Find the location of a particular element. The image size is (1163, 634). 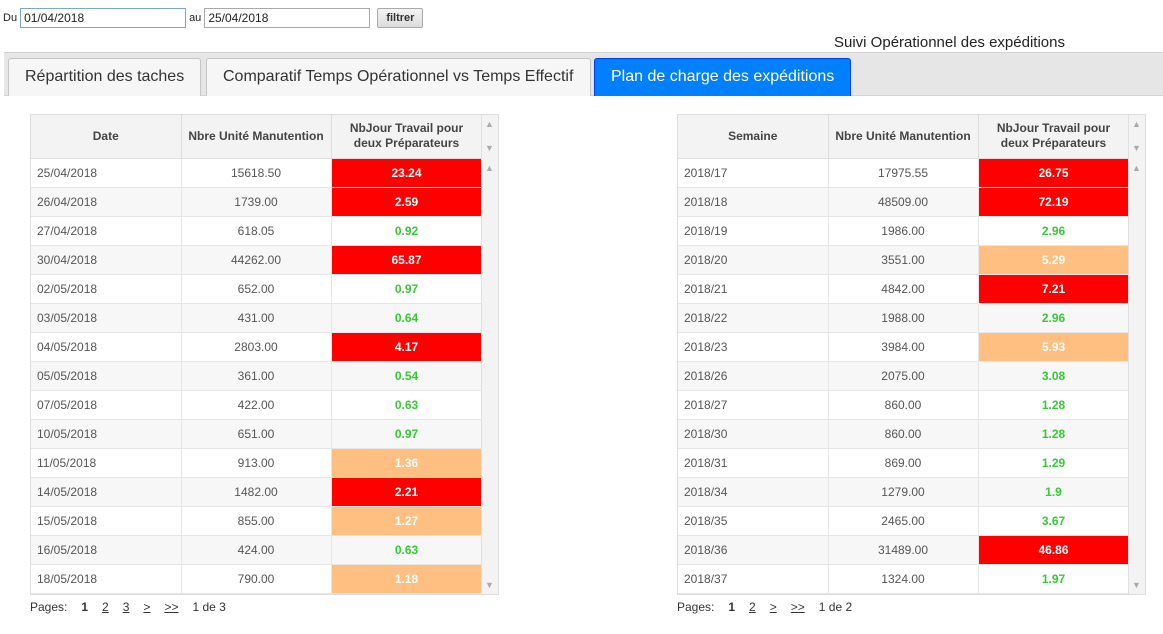

table-row: 2018/18 48509.00 72.19 is located at coordinates (904, 202).